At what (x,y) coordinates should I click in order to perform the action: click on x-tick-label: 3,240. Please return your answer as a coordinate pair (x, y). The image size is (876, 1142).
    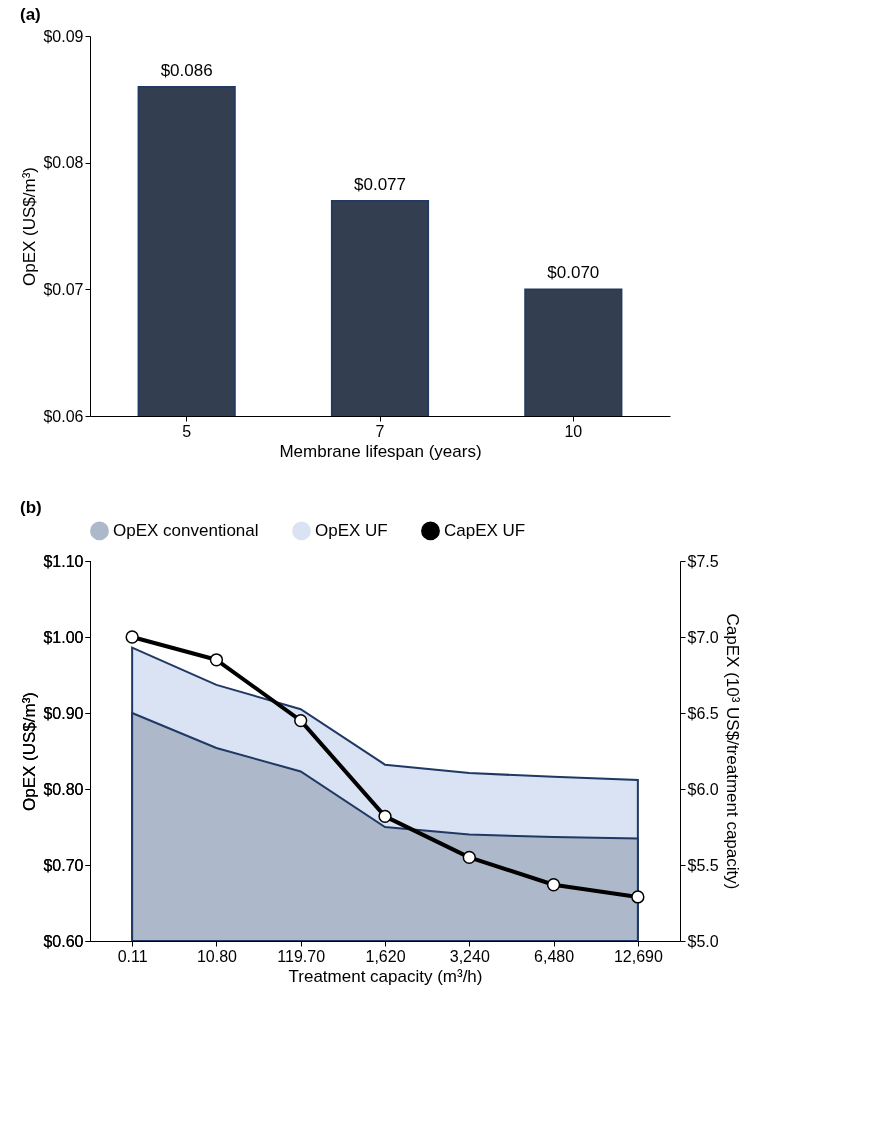
    Looking at the image, I should click on (469, 956).